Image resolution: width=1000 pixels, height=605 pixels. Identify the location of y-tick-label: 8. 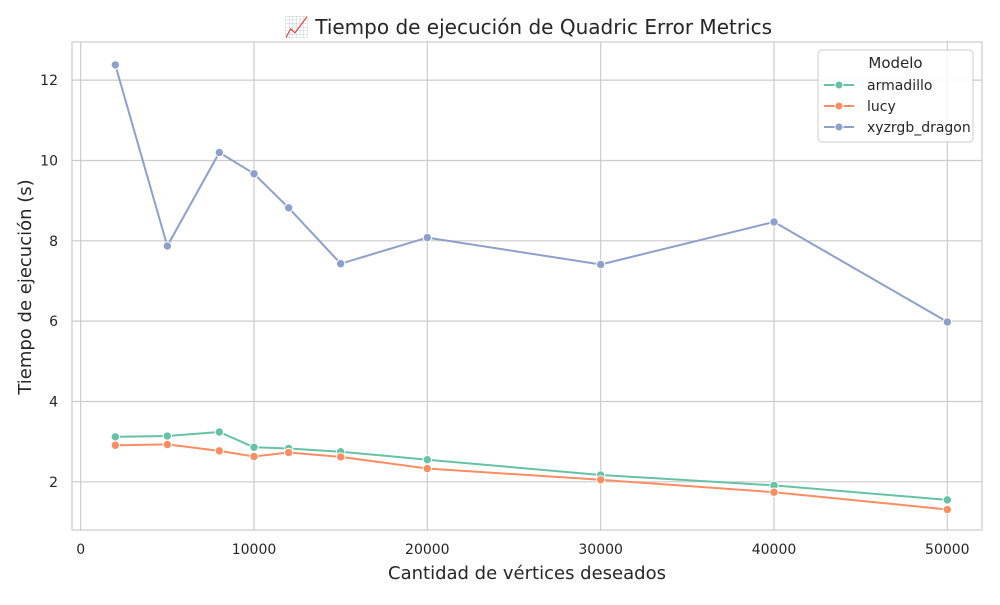
(53, 242).